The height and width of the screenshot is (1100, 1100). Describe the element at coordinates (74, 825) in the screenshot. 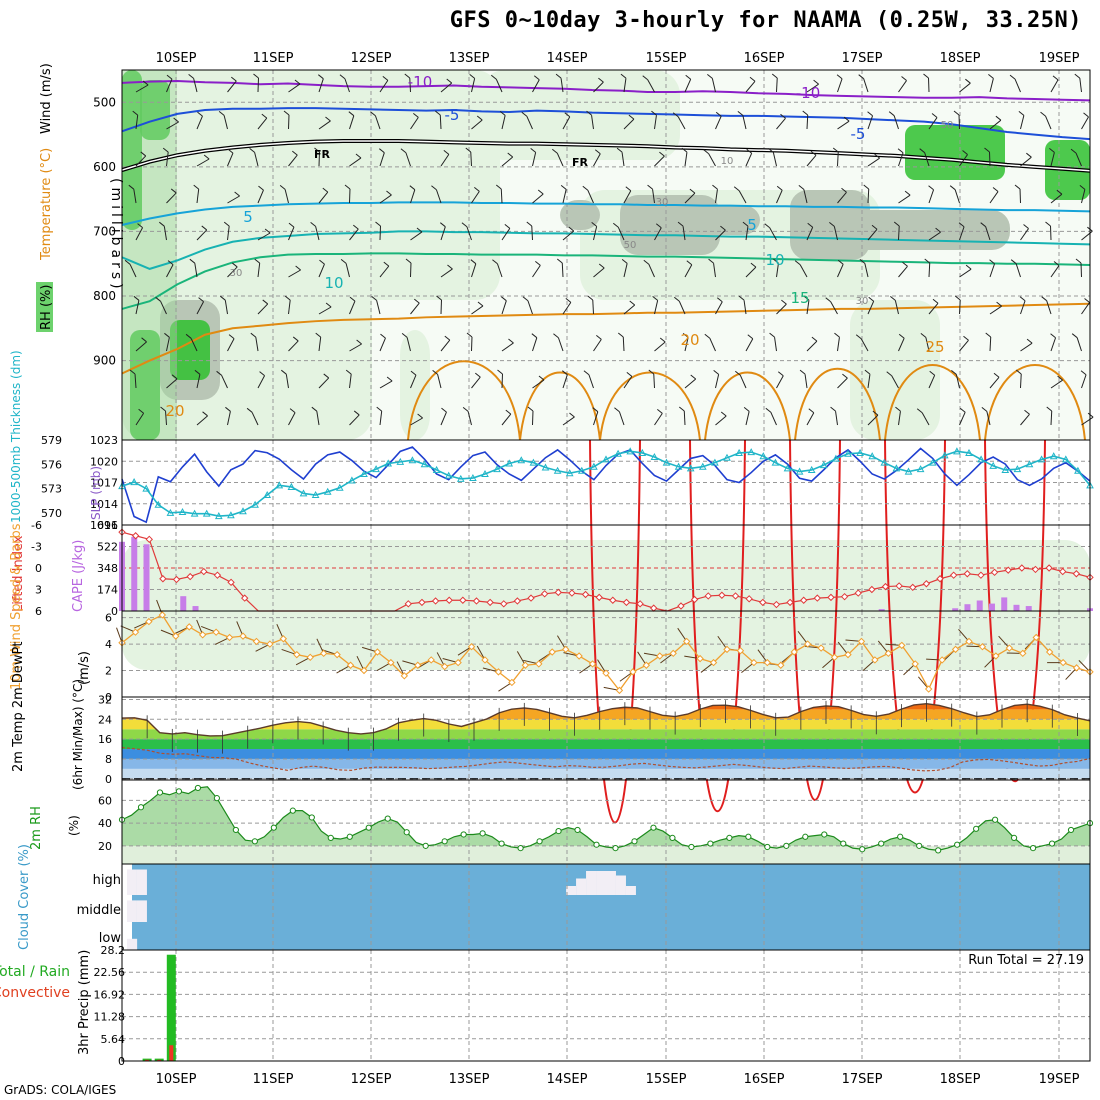

I see `rh-unit-text: (%)` at that location.